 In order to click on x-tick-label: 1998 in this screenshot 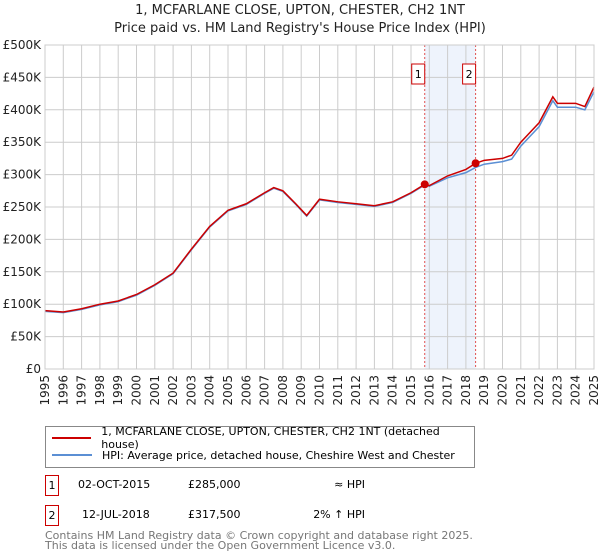, I will do `click(100, 390)`.